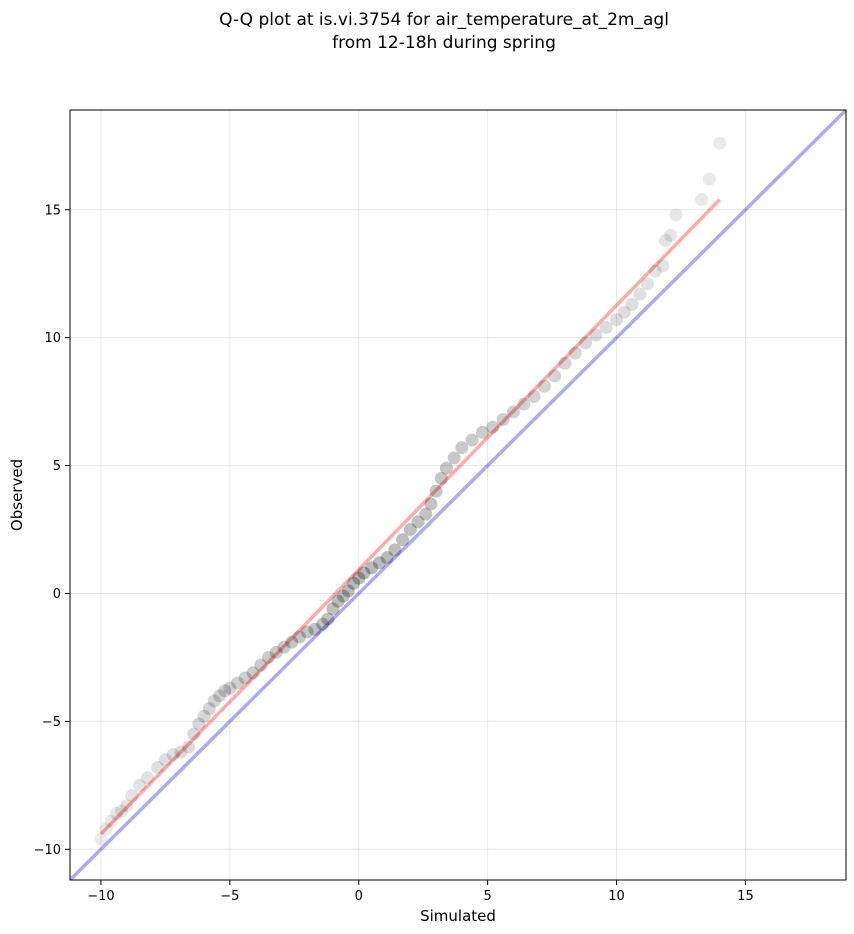 This screenshot has height=934, width=854. I want to click on y-tick-label: −5, so click(51, 722).